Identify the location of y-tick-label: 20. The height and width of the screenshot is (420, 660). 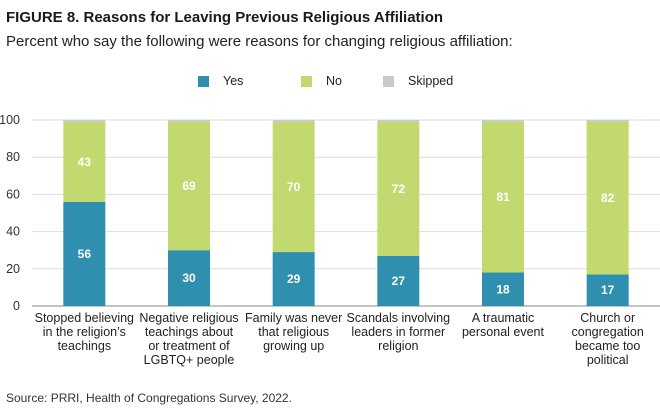
(13, 269).